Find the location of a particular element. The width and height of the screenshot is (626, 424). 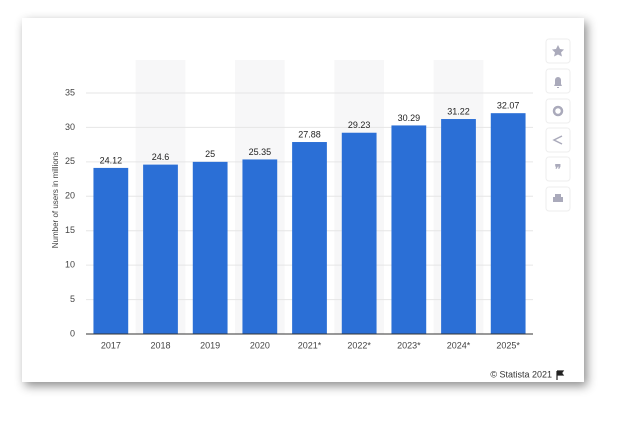

x-tick-label: 2024* is located at coordinates (459, 345).